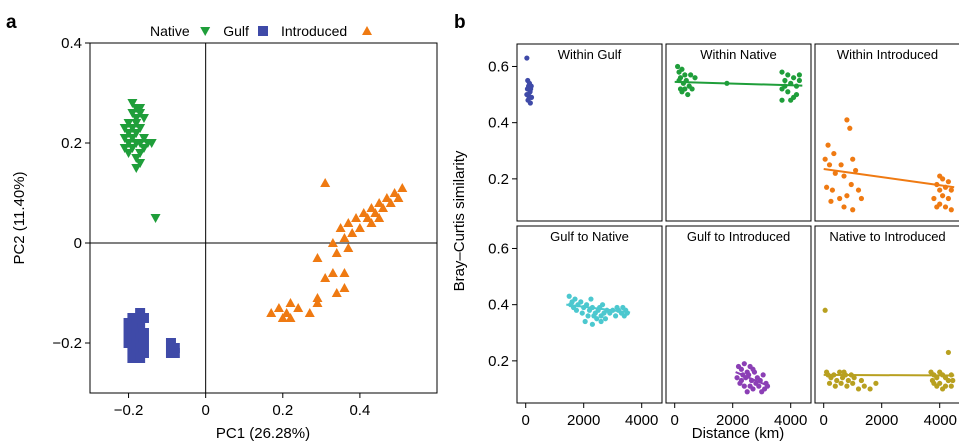  What do you see at coordinates (940, 420) in the screenshot?
I see `subplot-x-tick-label: 4000` at bounding box center [940, 420].